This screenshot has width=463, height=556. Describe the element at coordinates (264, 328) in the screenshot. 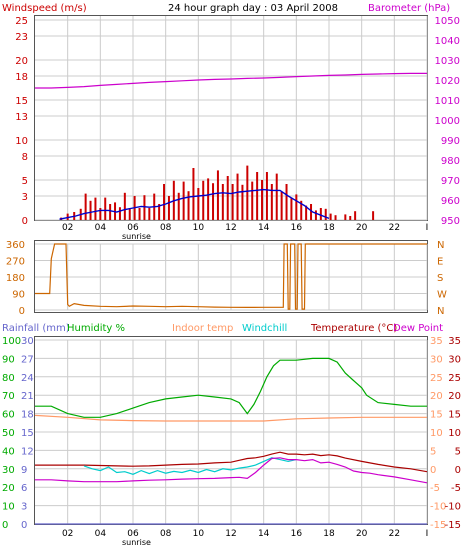

I see `windchill-title: Windchill` at that location.